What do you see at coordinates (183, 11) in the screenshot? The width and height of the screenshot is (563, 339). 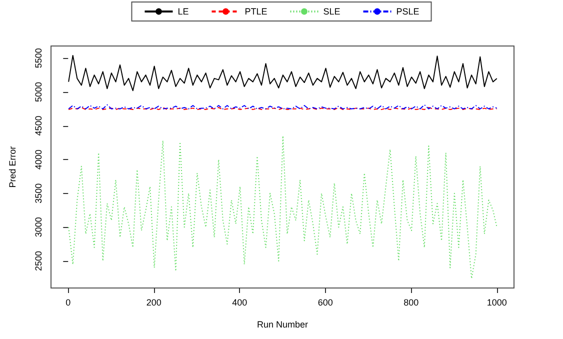 I see `legend-label: LE` at bounding box center [183, 11].